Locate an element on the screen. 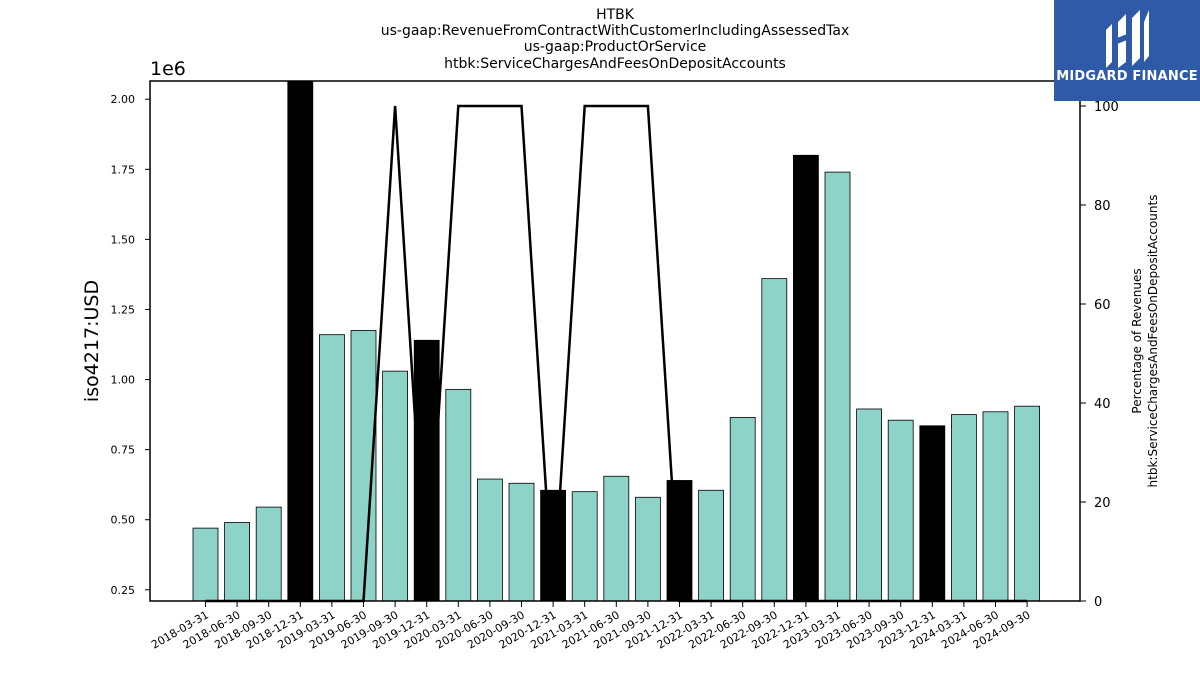 This screenshot has width=1200, height=675. y-tick-label: 1.25 is located at coordinates (123, 309).